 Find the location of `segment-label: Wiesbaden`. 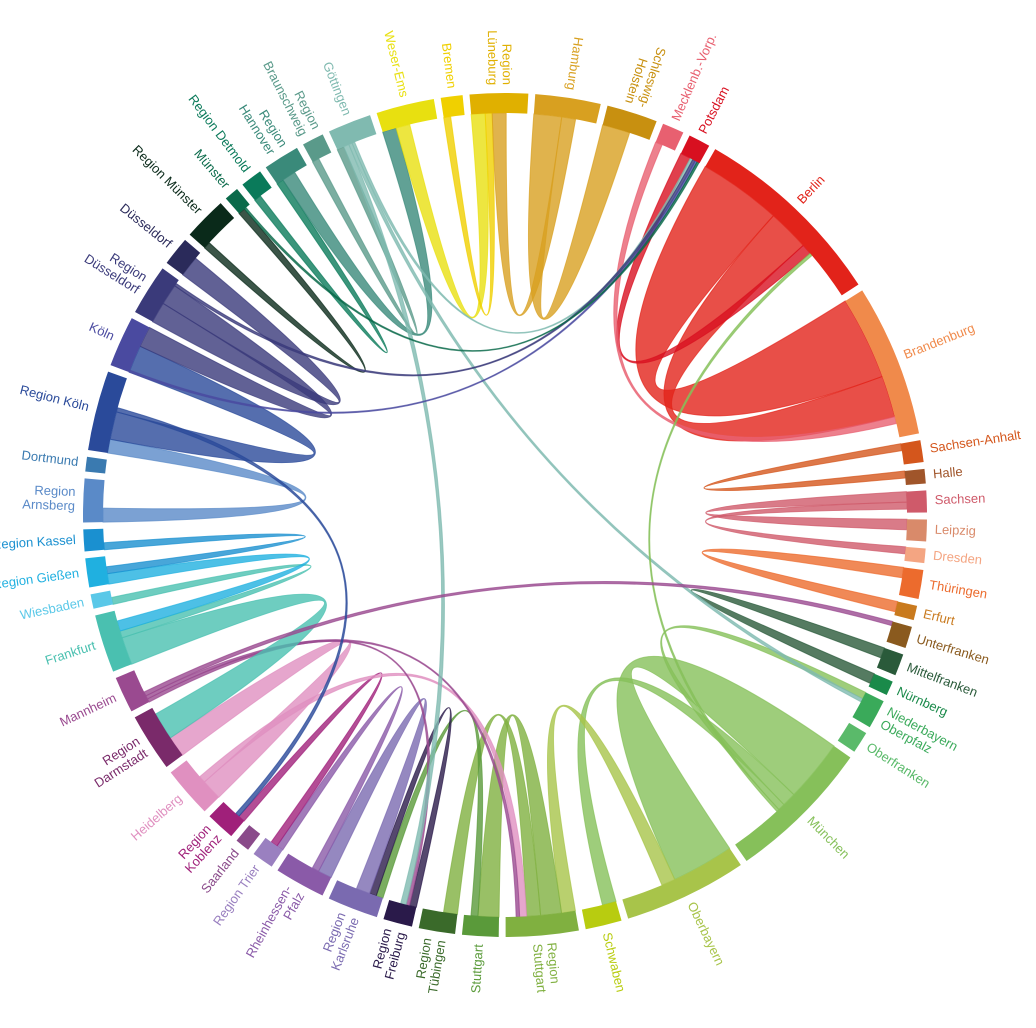

segment-label: Wiesbaden is located at coordinates (52, 609).